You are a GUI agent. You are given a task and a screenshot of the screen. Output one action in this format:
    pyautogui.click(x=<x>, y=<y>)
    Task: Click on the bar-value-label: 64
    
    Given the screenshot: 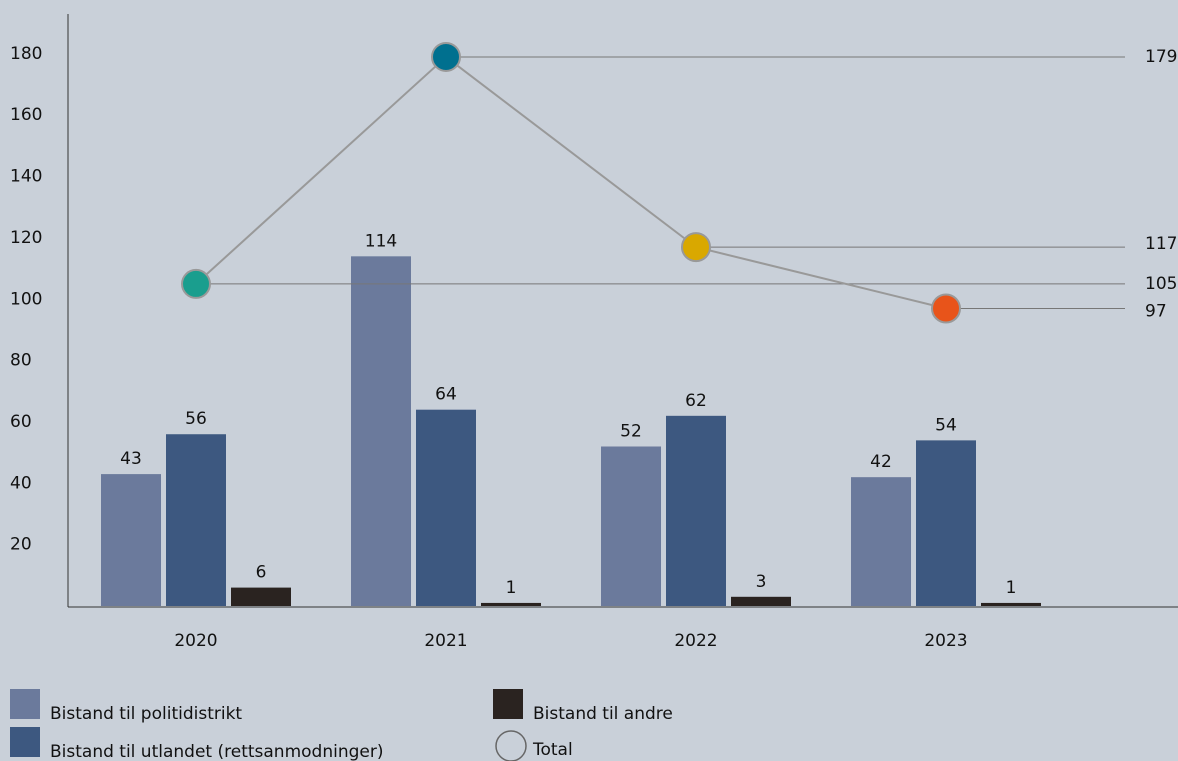 What is the action you would take?
    pyautogui.click(x=446, y=395)
    